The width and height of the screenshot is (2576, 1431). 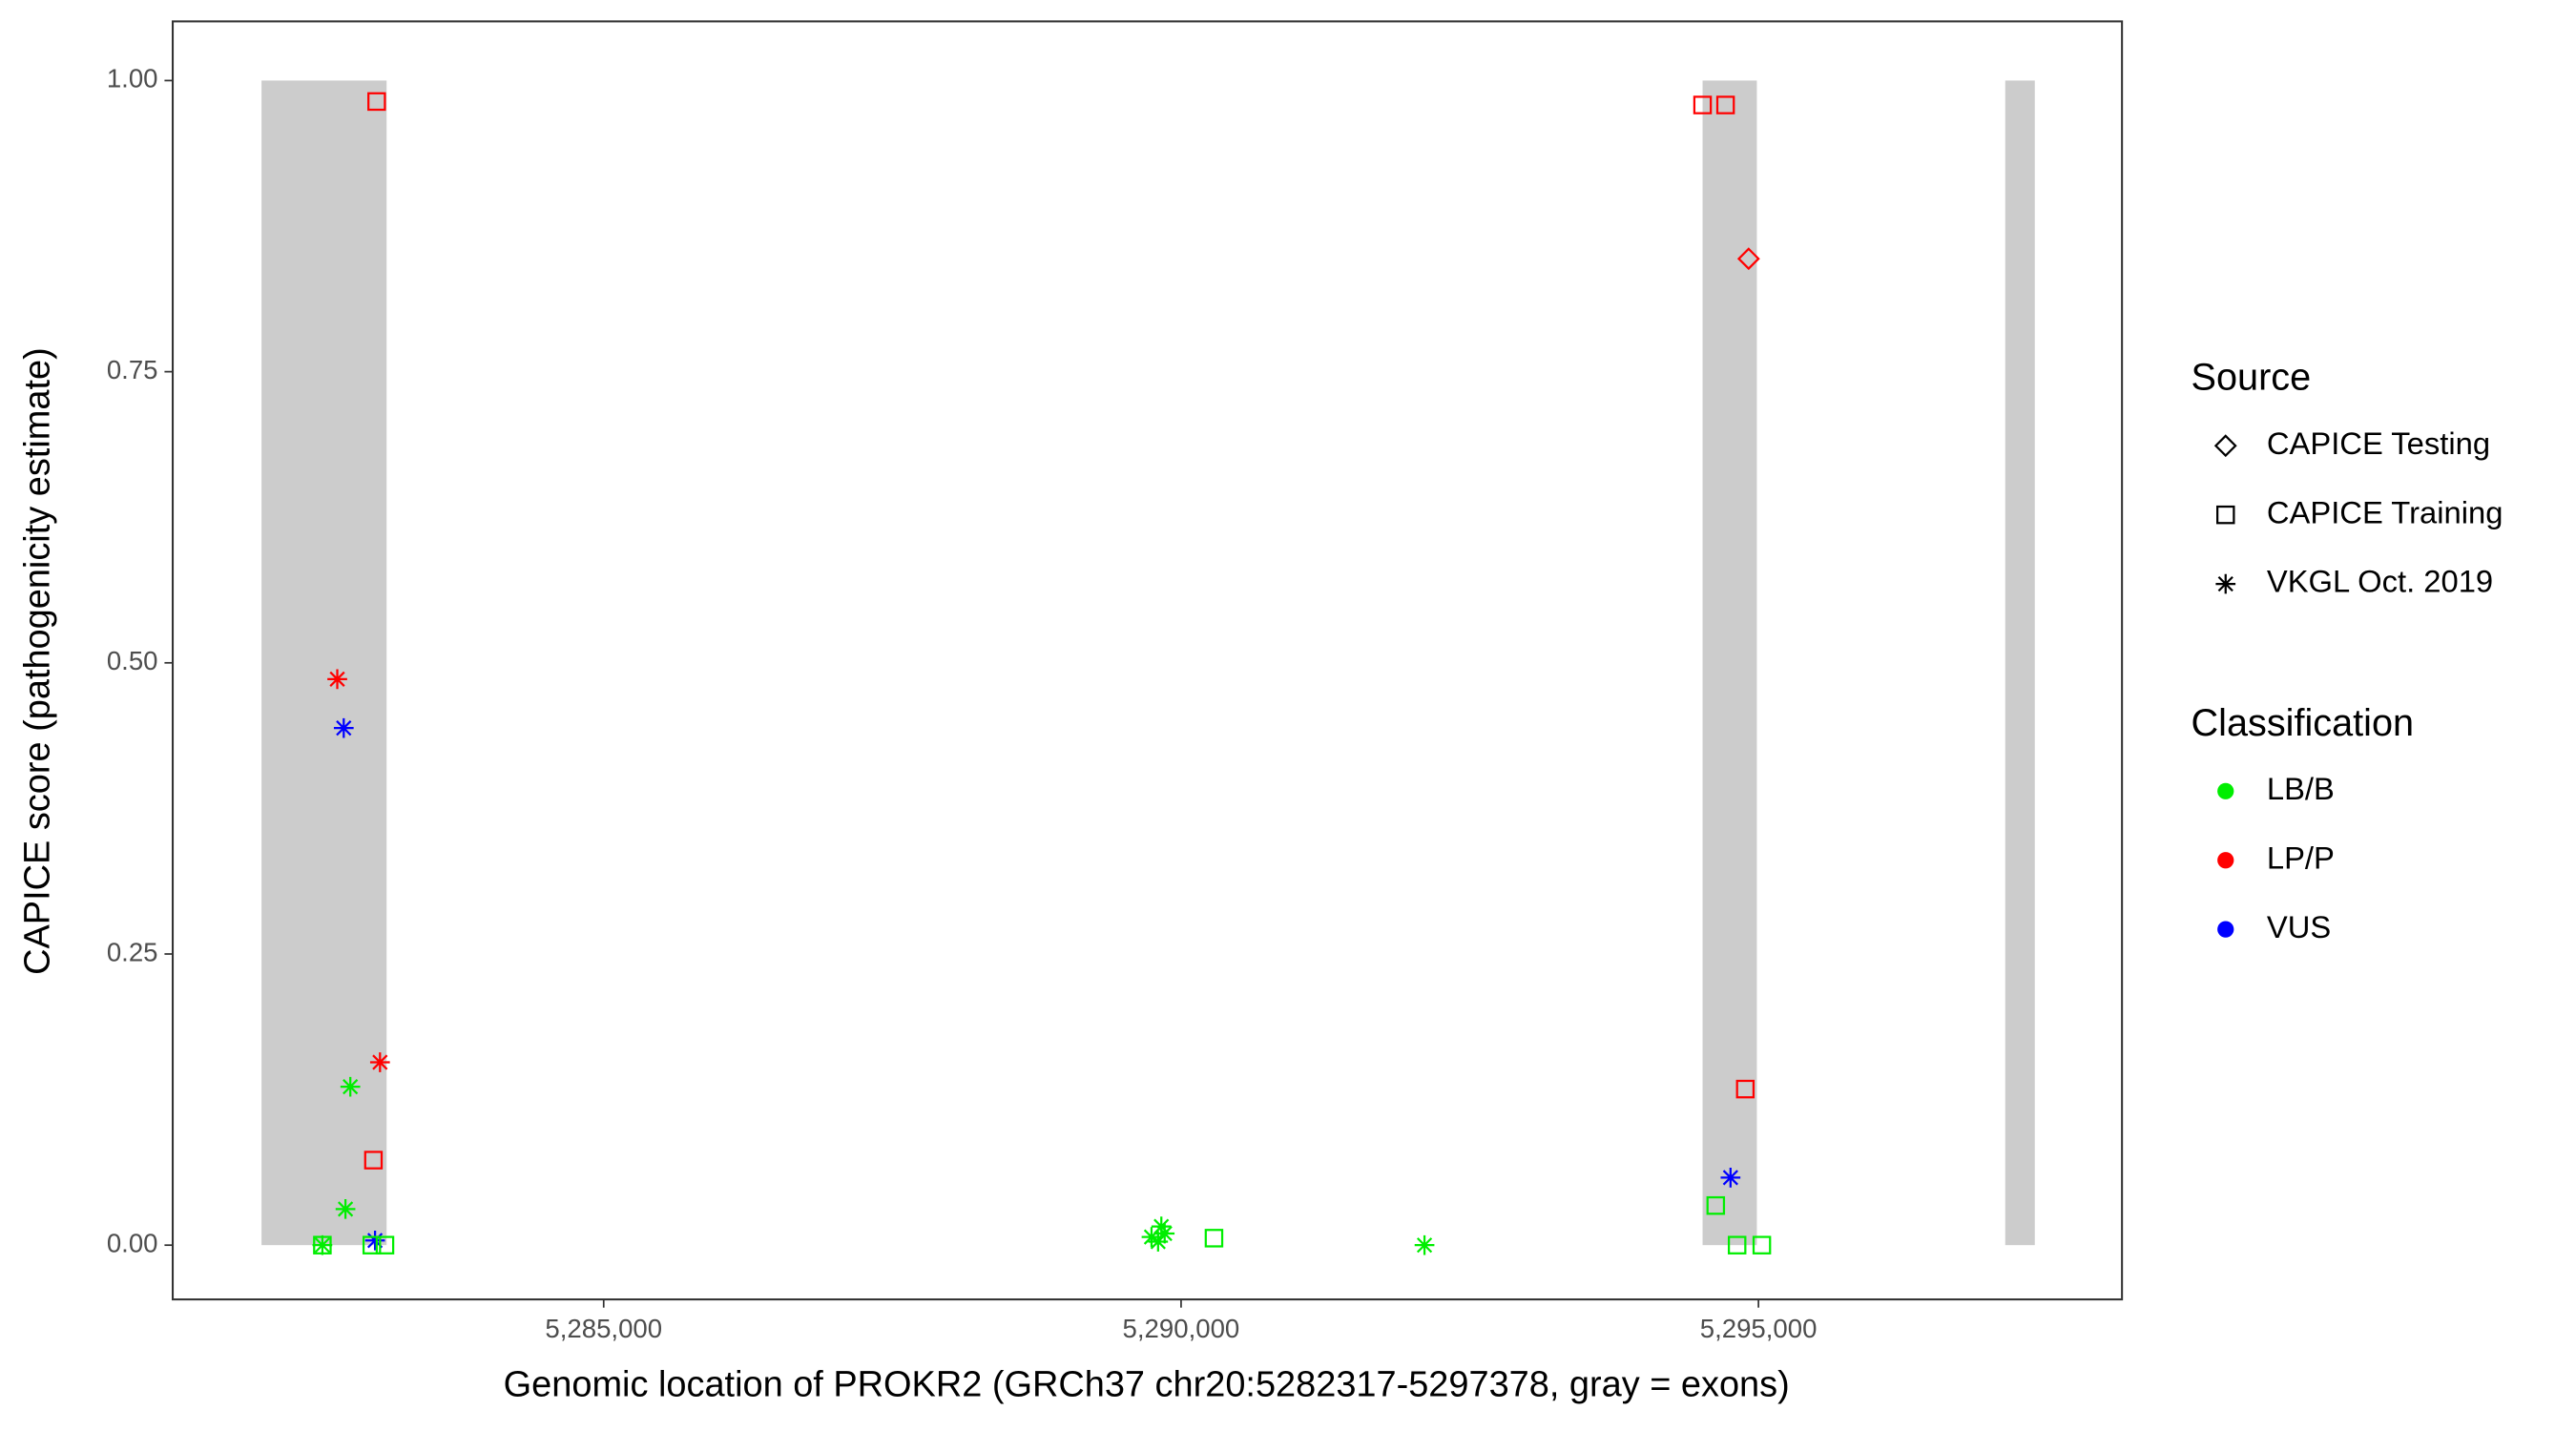 I want to click on x-tick-label: 5,290,000, so click(x=1181, y=1328).